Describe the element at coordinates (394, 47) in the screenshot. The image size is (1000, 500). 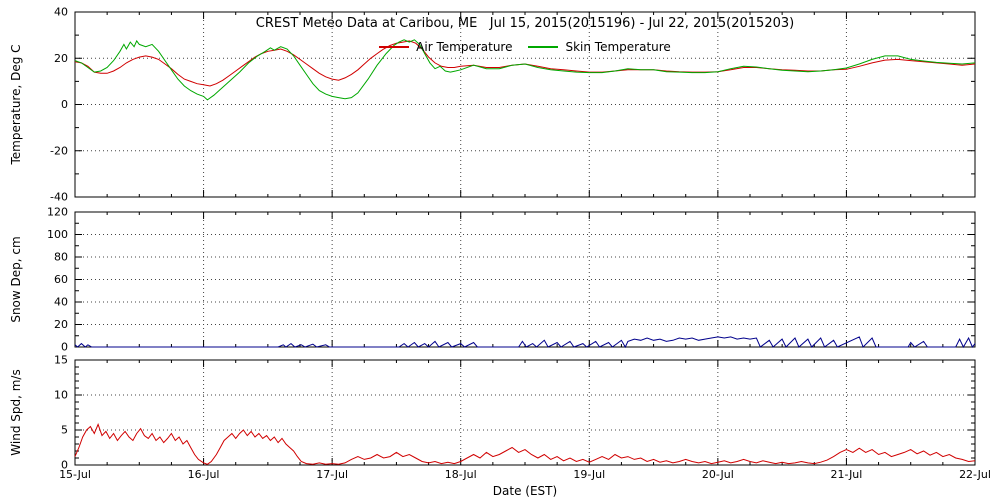
I see `air-temperature-line-swatch` at that location.